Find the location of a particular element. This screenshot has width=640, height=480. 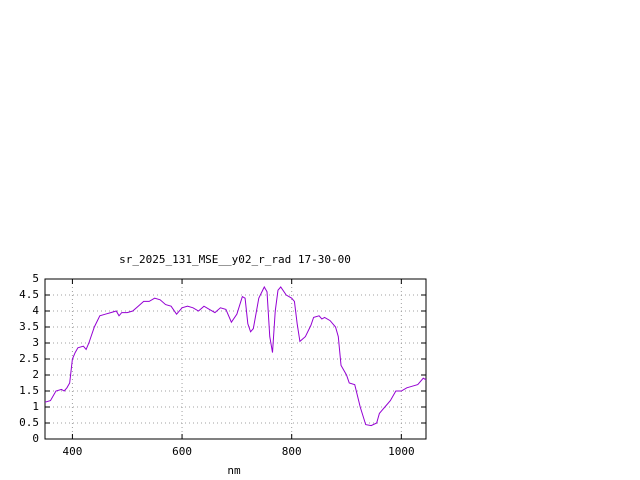

y-tick-label: 4 is located at coordinates (35, 310).